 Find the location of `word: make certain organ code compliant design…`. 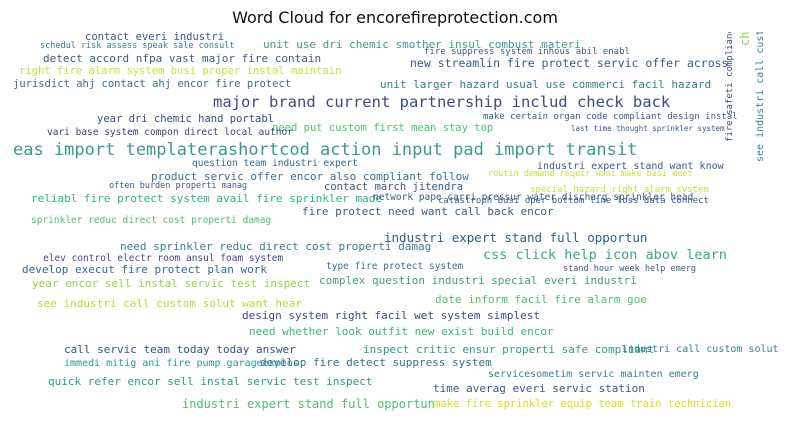

word: make certain organ code compliant design… is located at coordinates (610, 117).